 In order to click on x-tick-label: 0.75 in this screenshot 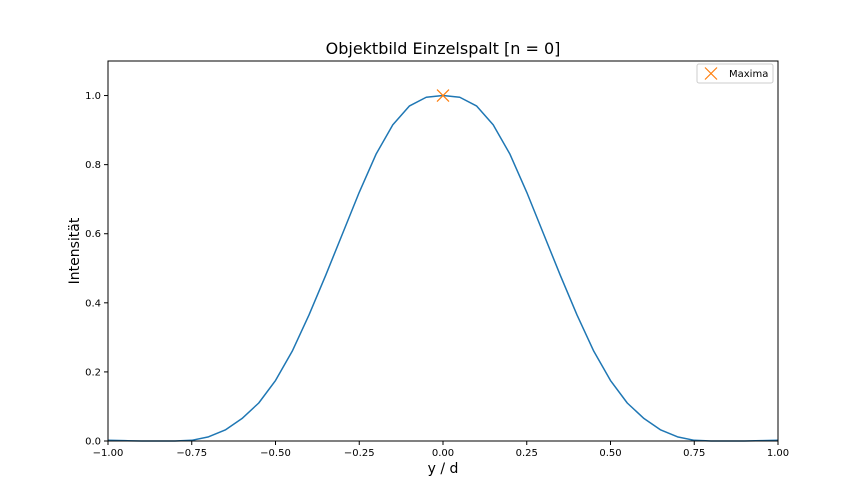, I will do `click(694, 453)`.